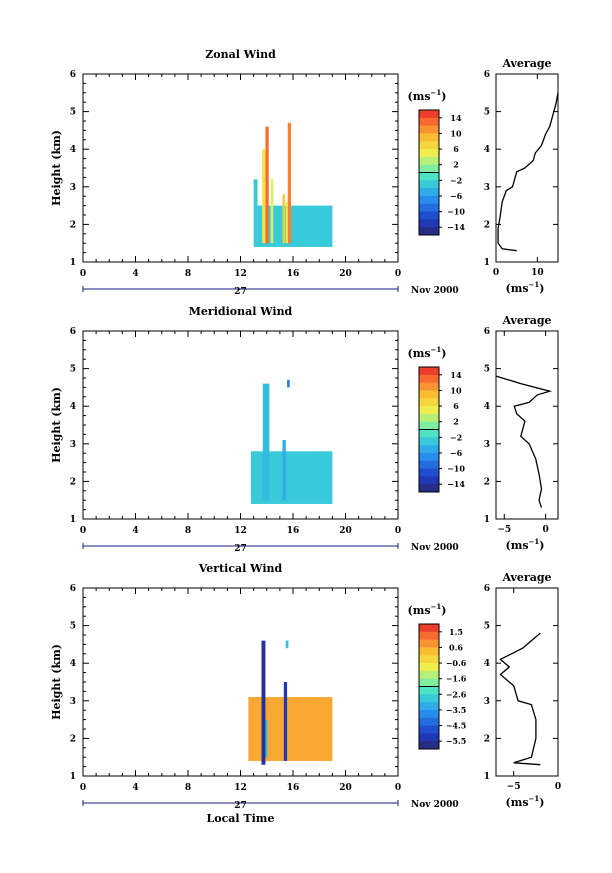 Image resolution: width=612 pixels, height=873 pixels. What do you see at coordinates (188, 788) in the screenshot?
I see `x-tick-label: 8` at bounding box center [188, 788].